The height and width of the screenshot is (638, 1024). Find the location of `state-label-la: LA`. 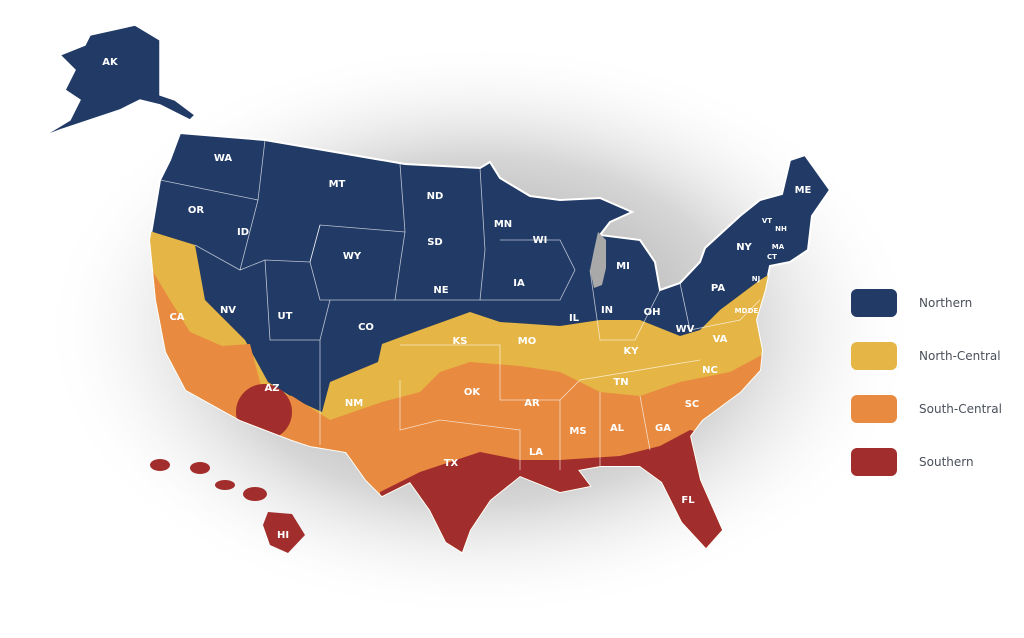

state-label-la: LA is located at coordinates (536, 452).